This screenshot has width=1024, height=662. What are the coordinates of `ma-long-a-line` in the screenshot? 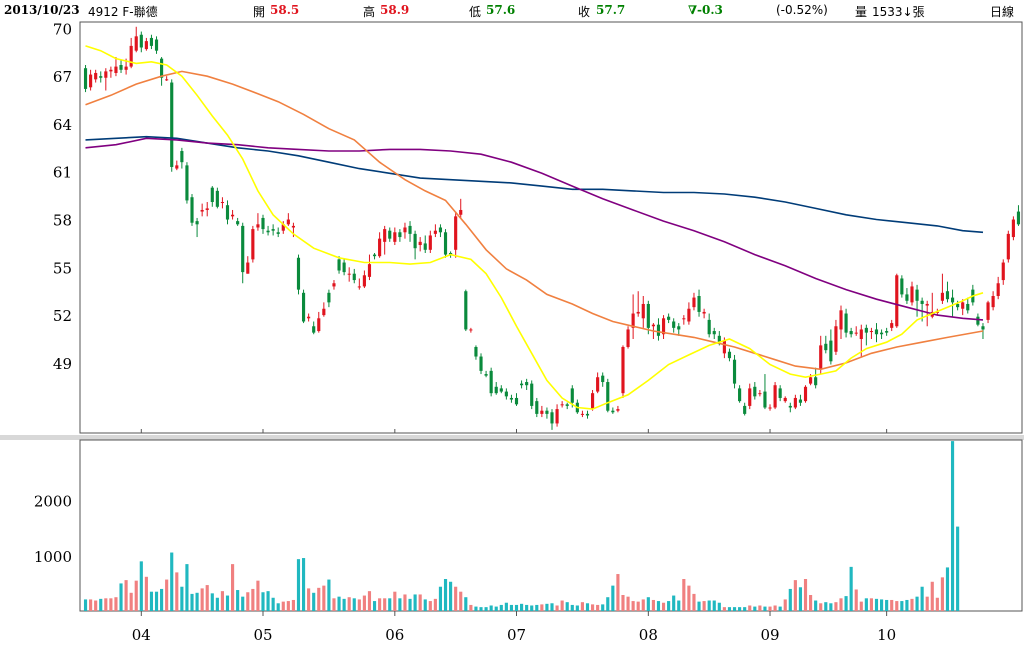 It's located at (534, 184).